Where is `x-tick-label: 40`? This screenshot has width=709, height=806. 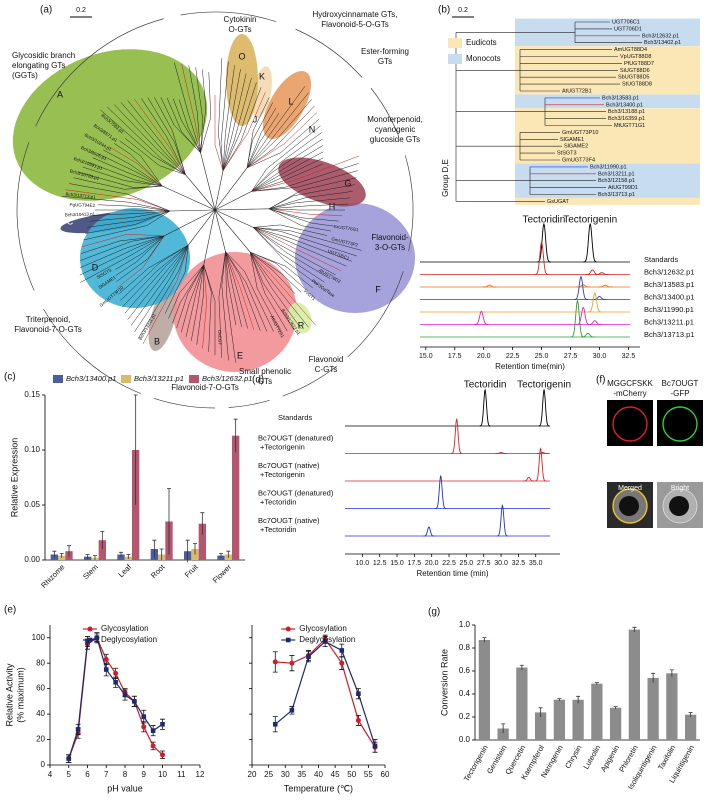 x-tick-label: 40 is located at coordinates (318, 774).